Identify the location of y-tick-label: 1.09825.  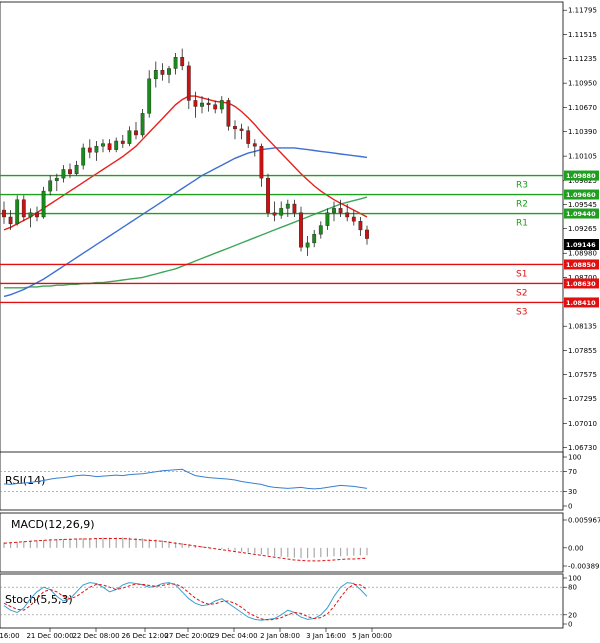
(582, 181).